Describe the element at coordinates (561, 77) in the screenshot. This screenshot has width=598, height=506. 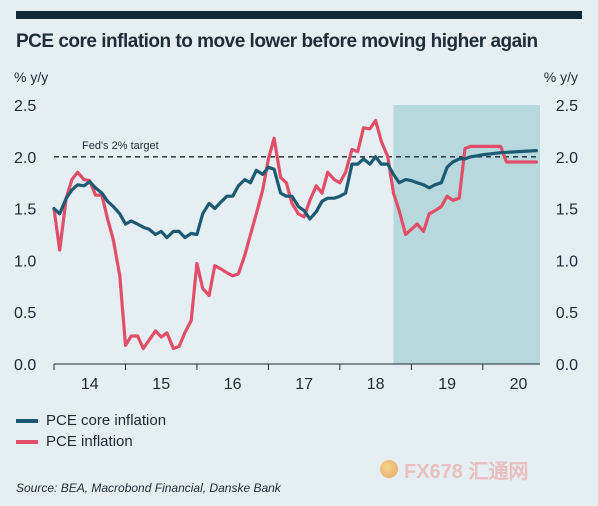
I see `y-axis-unit-right: % y/y` at that location.